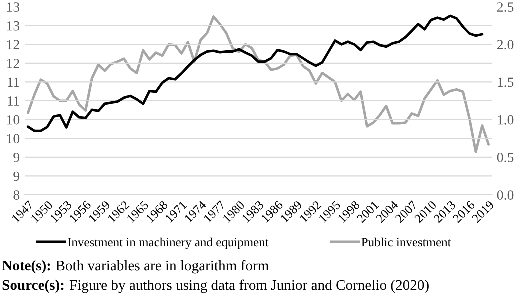 This screenshot has width=520, height=300. I want to click on legend-label: Investment in machinery and equipment, so click(168, 244).